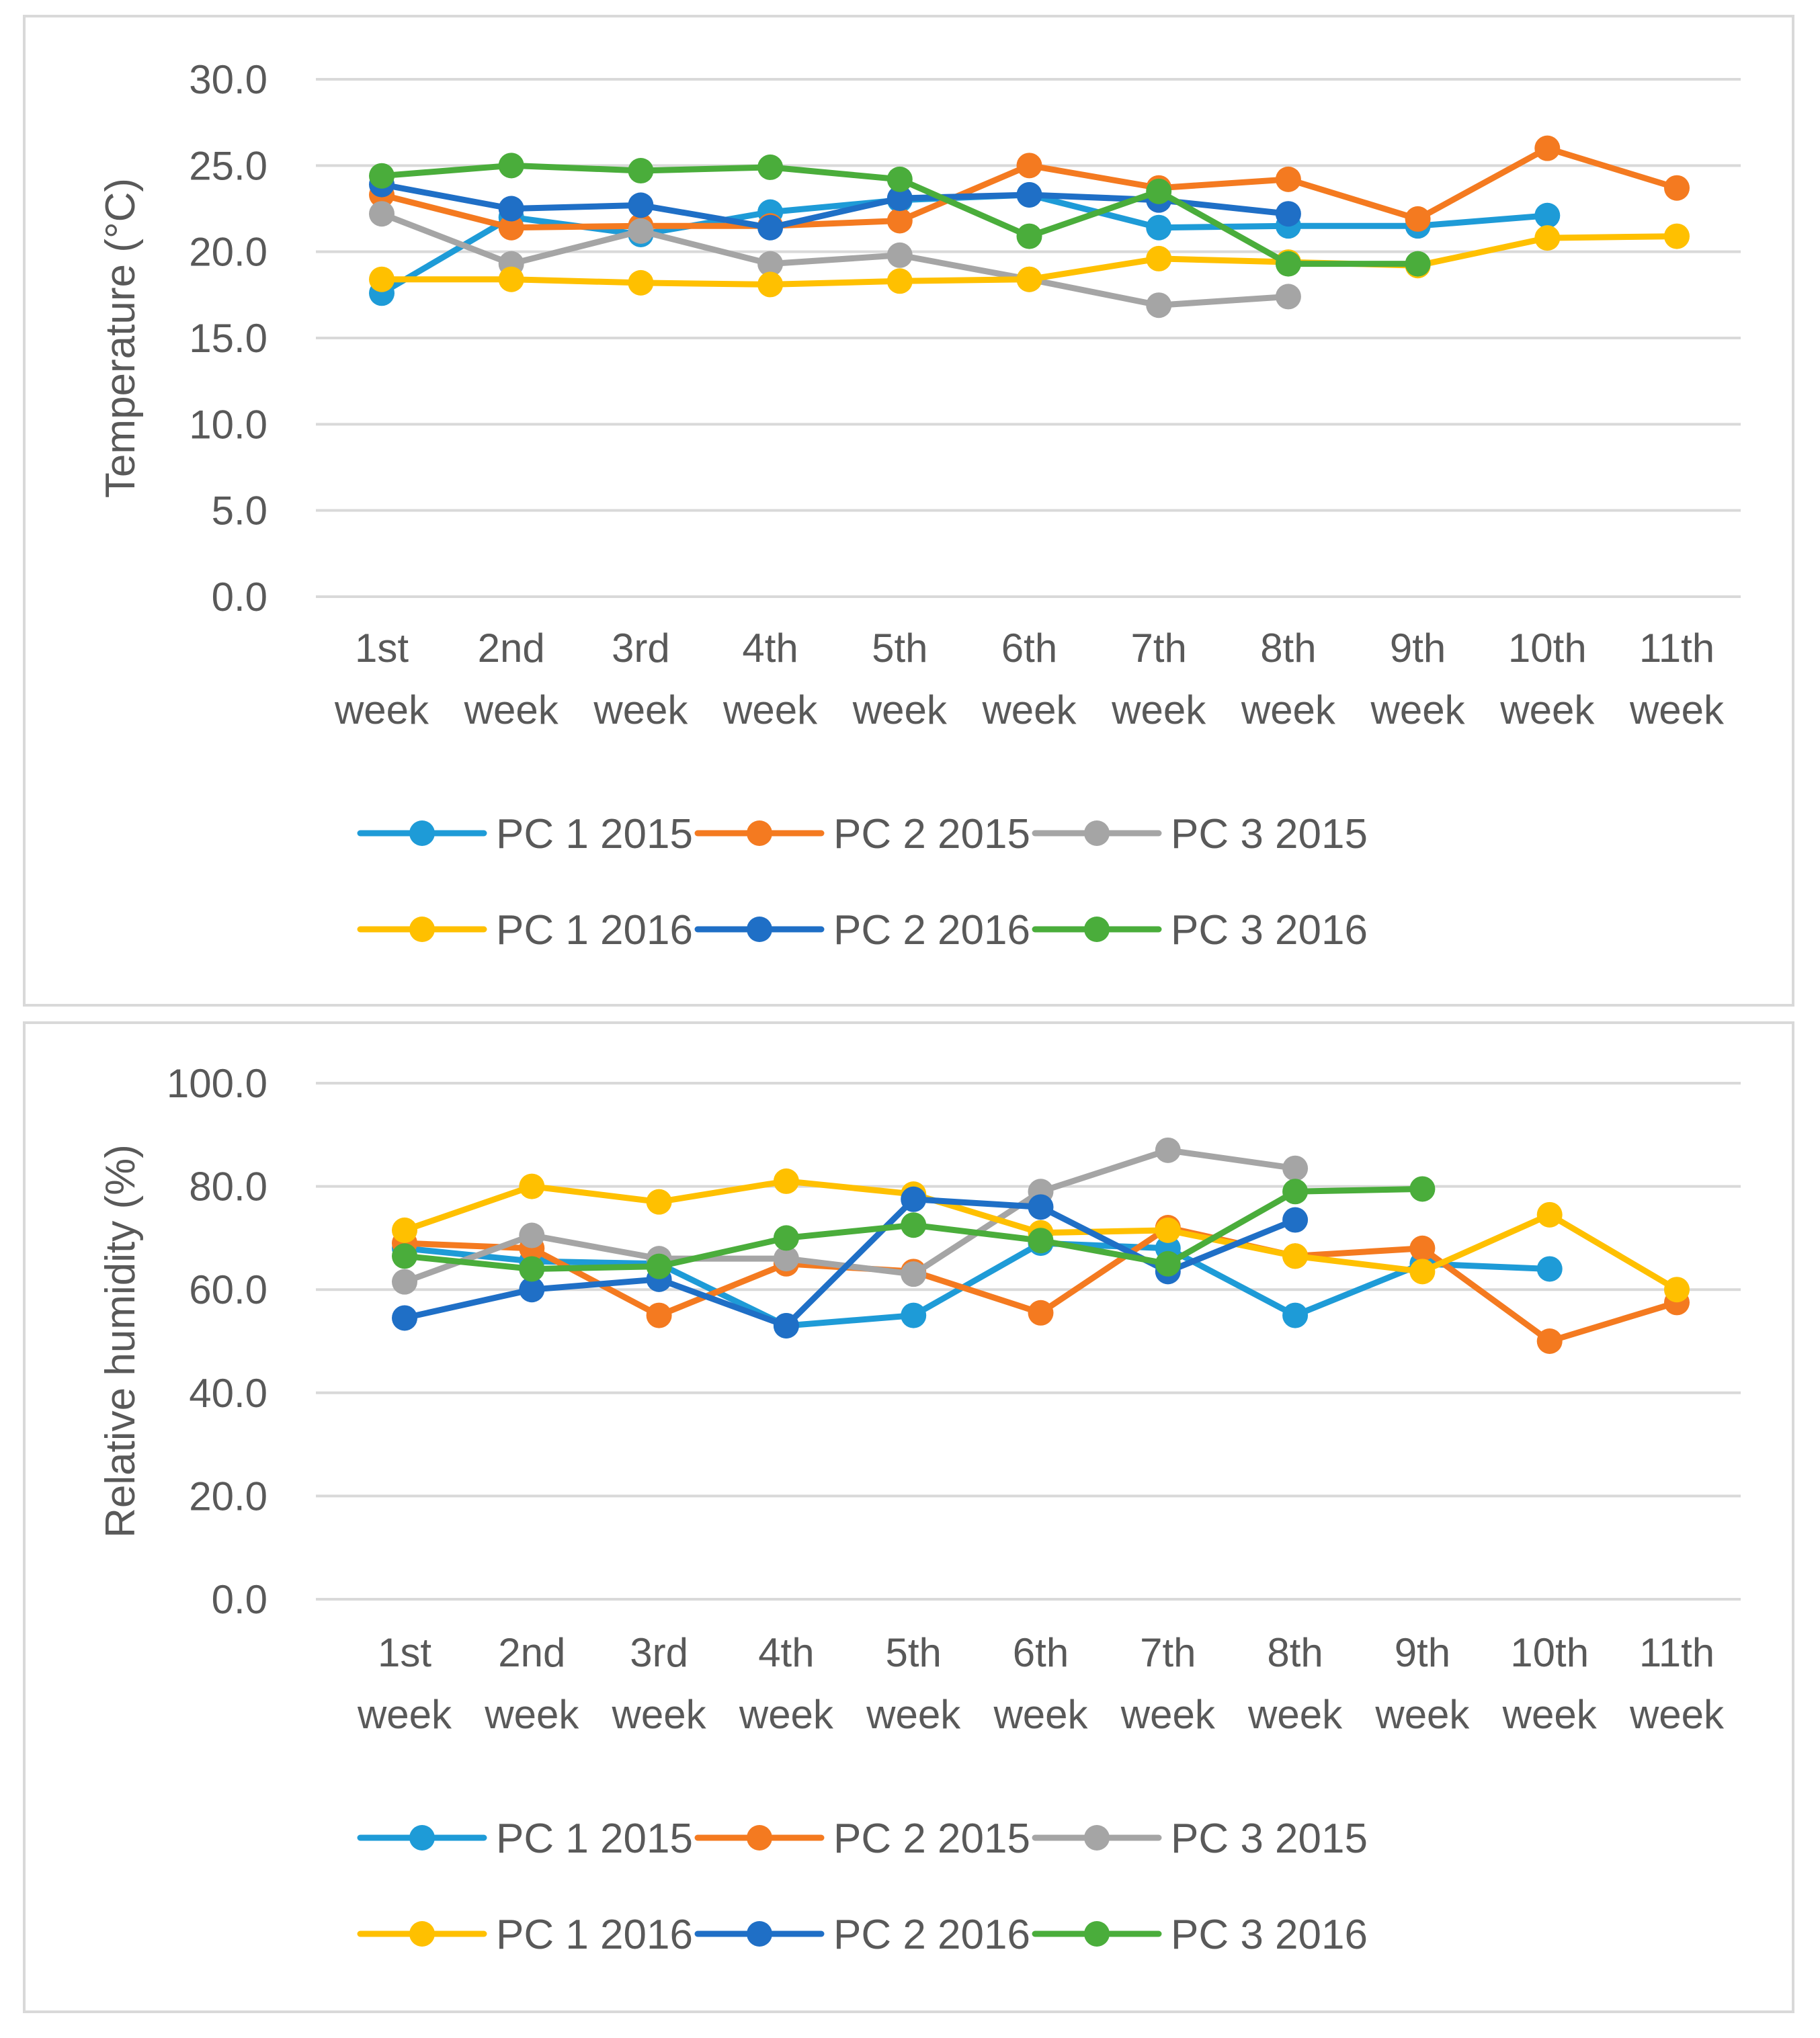 This screenshot has height=2038, width=1820. I want to click on humidity-series-line-pc-1-2015, so click(977, 1284).